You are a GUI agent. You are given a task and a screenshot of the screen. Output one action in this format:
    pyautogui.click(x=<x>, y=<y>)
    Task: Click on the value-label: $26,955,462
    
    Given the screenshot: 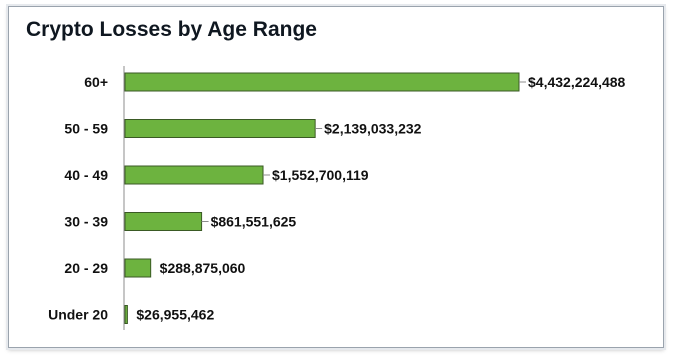 What is the action you would take?
    pyautogui.click(x=175, y=315)
    